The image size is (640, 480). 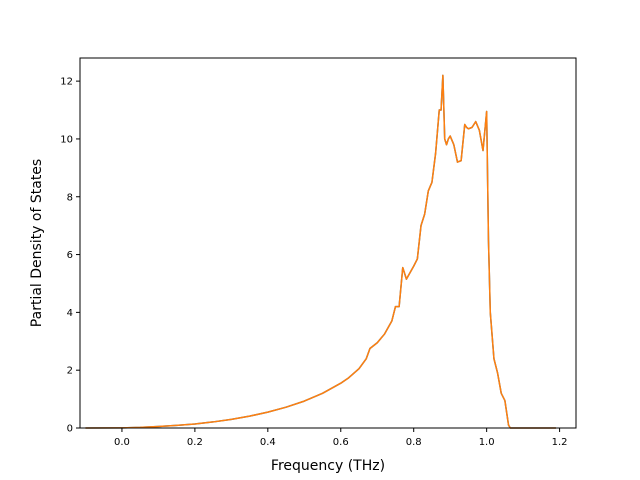 What do you see at coordinates (66, 139) in the screenshot?
I see `y-tick-label: 10` at bounding box center [66, 139].